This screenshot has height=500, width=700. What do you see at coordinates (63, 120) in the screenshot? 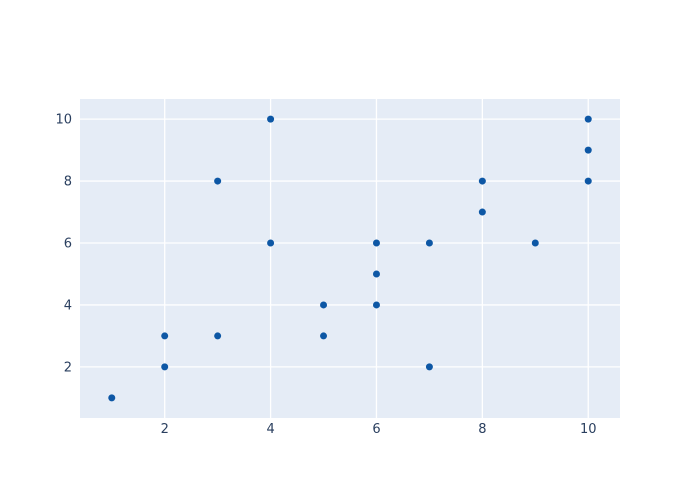
I see `y-tick-label: 10` at bounding box center [63, 120].